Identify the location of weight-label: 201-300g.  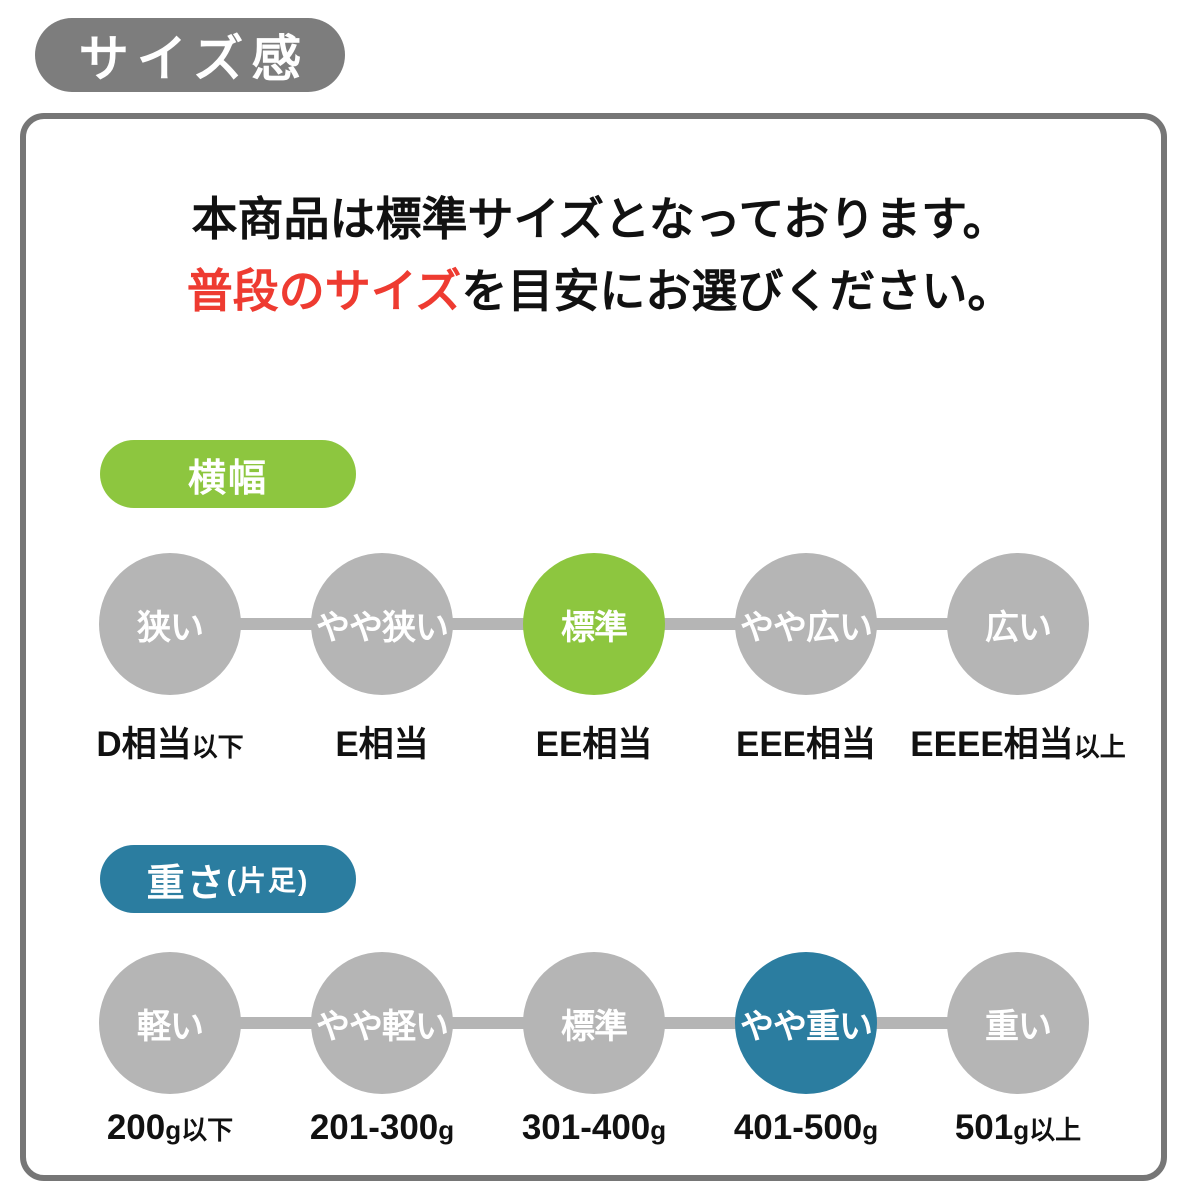
(382, 1128).